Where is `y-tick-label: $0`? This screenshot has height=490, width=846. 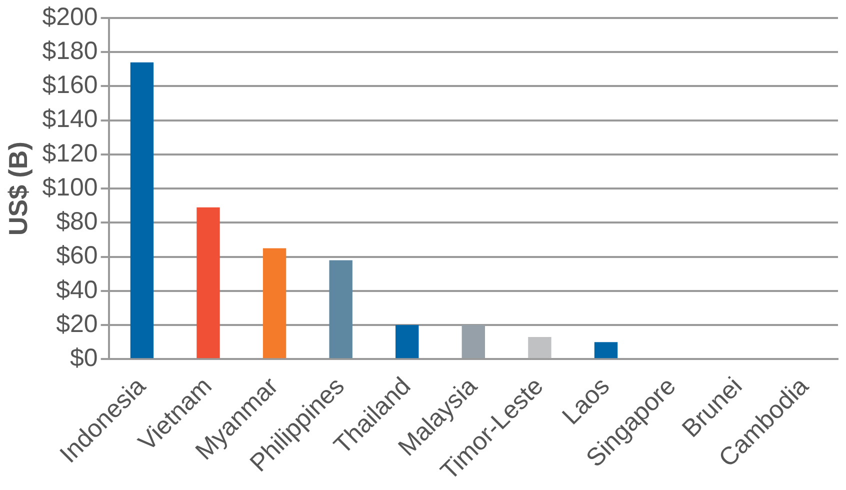
y-tick-label: $0 is located at coordinates (84, 358).